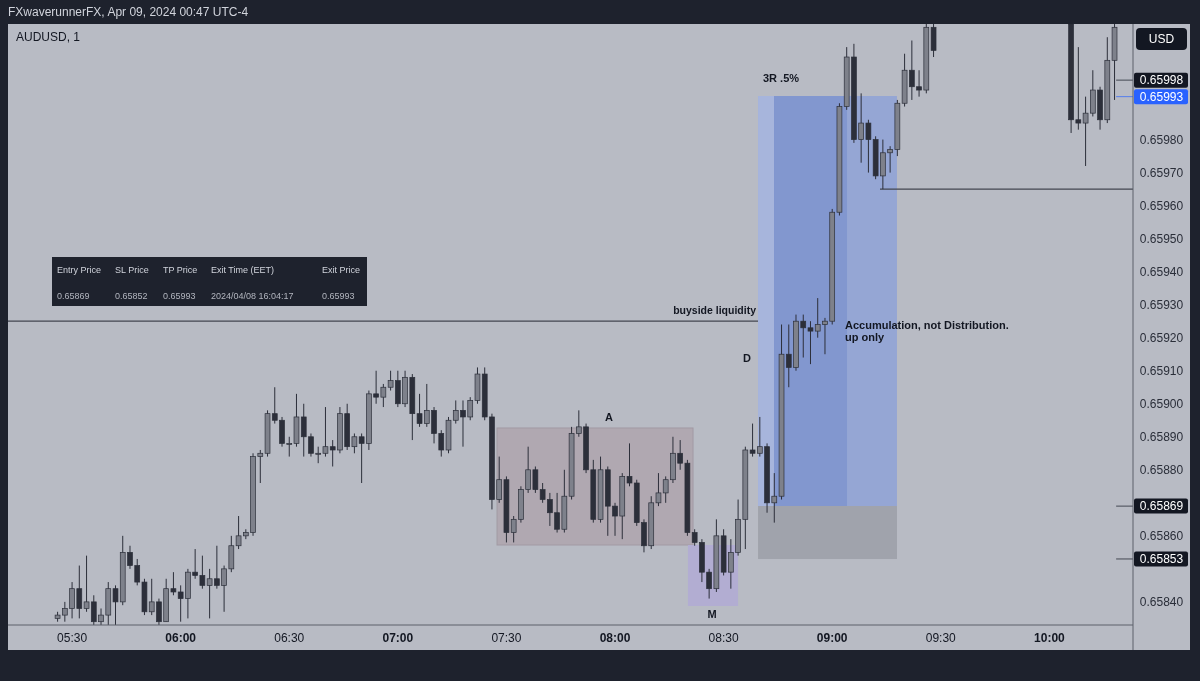 The image size is (1200, 681). Describe the element at coordinates (1161, 601) in the screenshot. I see `y-tick-label: 0.65840` at that location.